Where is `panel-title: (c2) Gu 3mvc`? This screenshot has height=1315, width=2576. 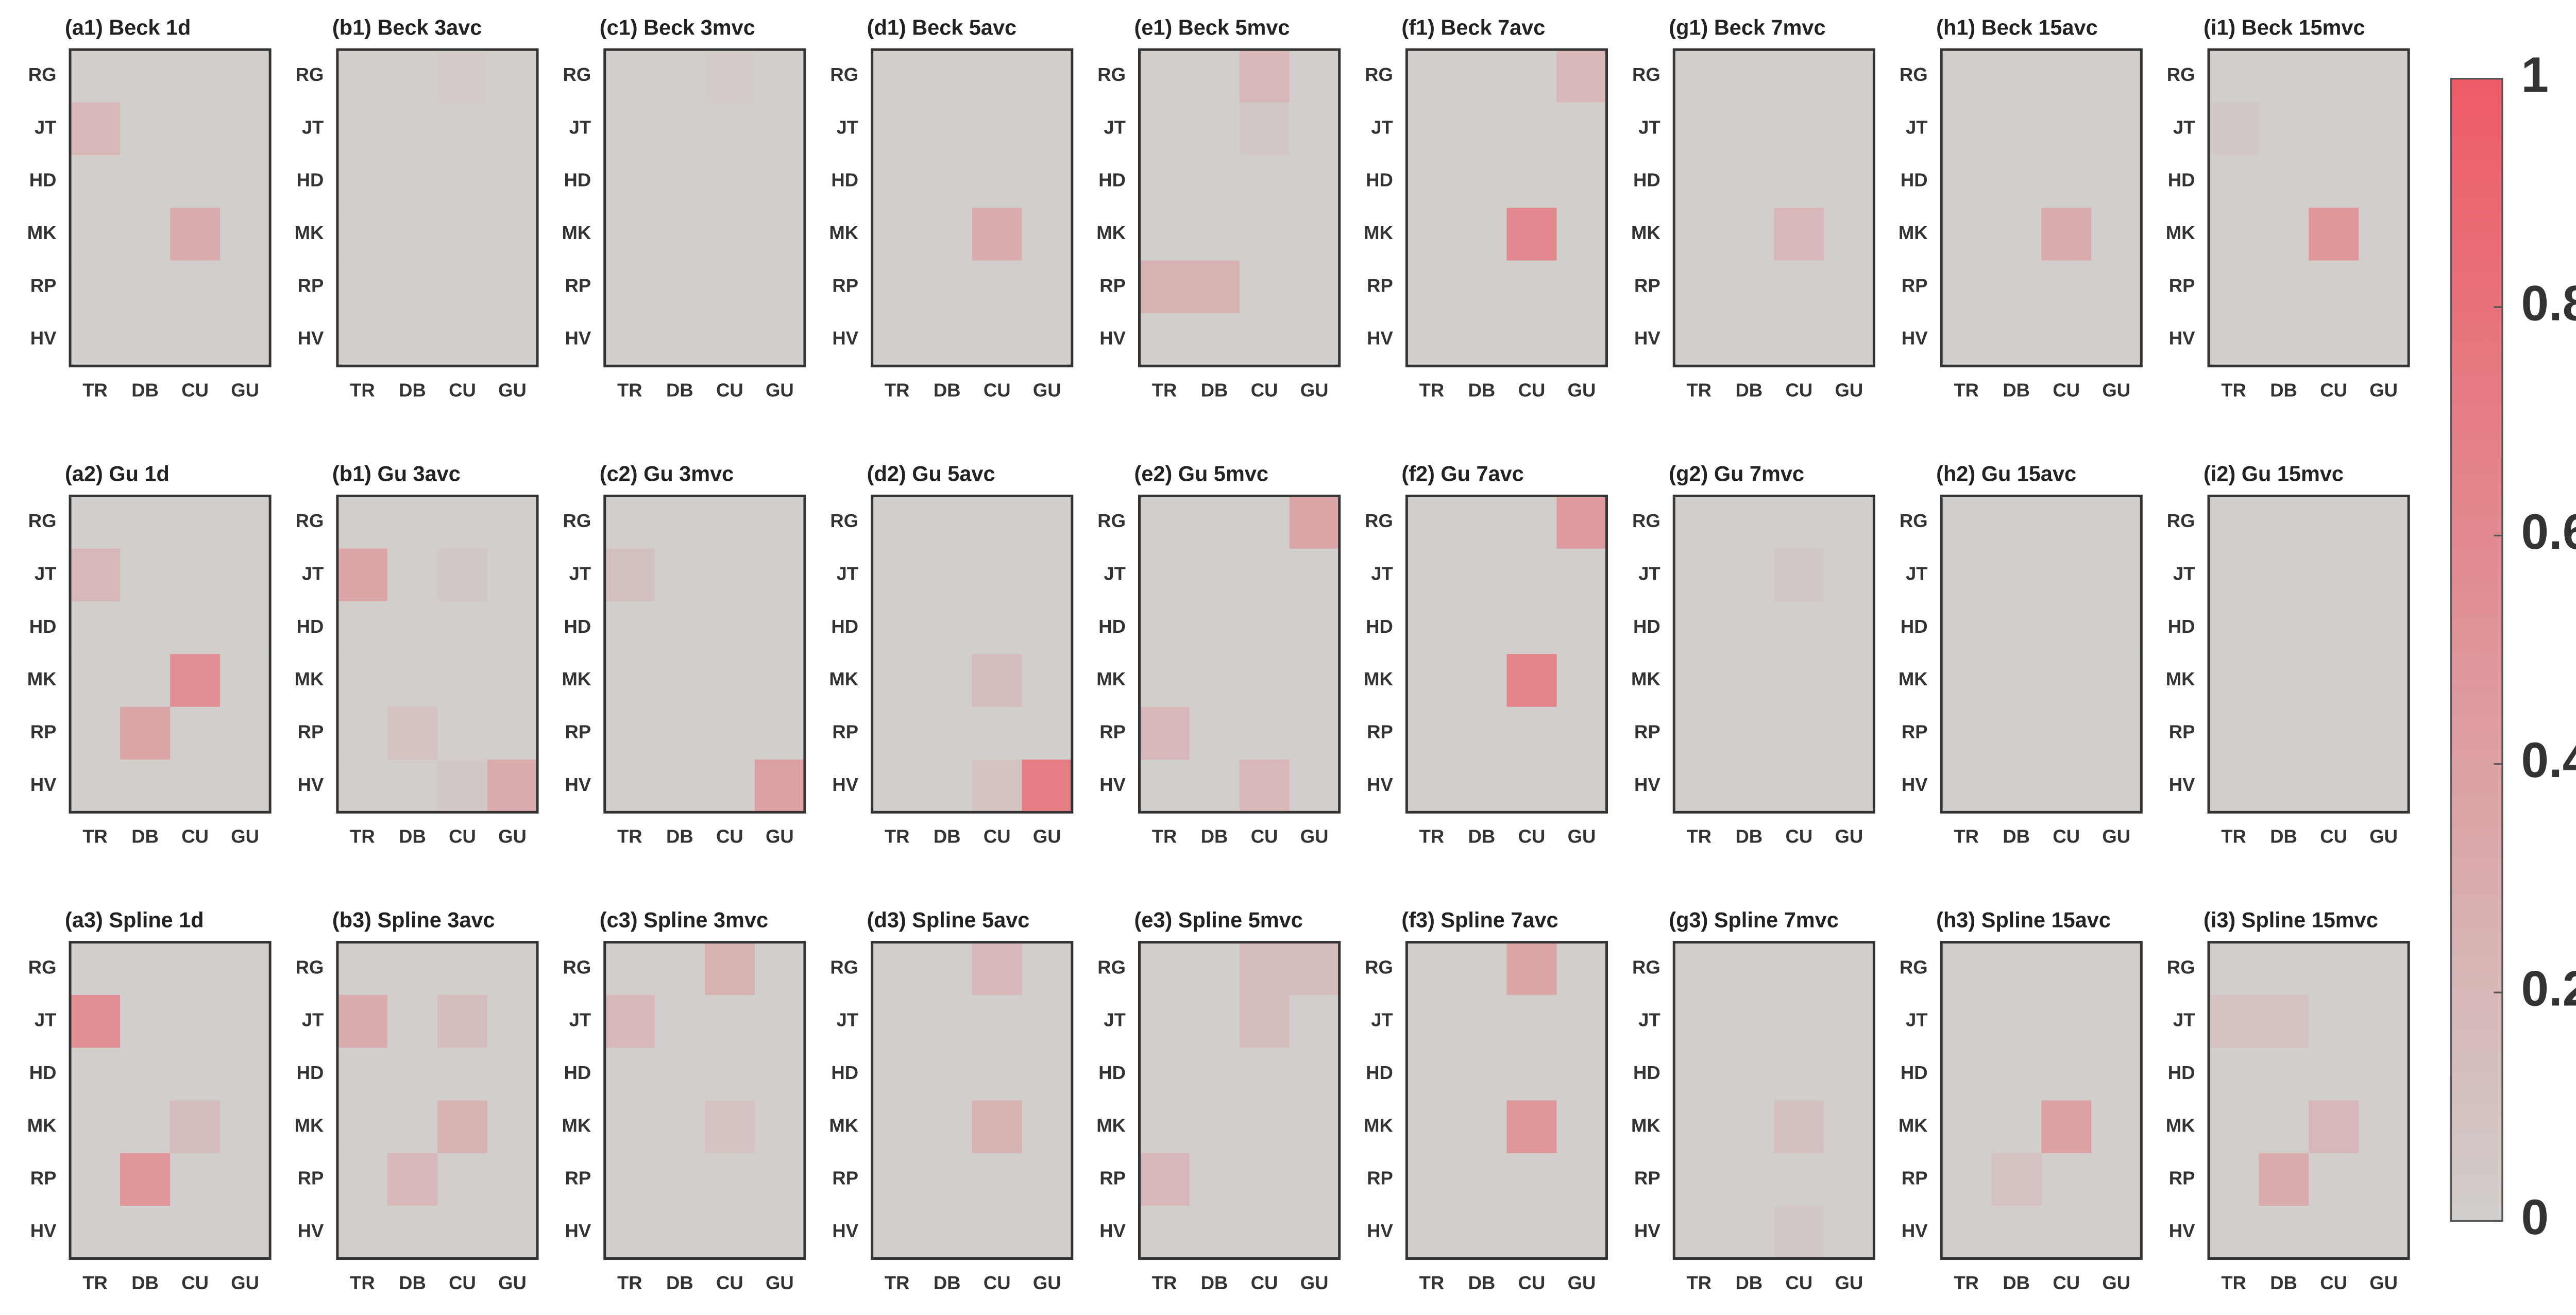
panel-title: (c2) Gu 3mvc is located at coordinates (667, 474).